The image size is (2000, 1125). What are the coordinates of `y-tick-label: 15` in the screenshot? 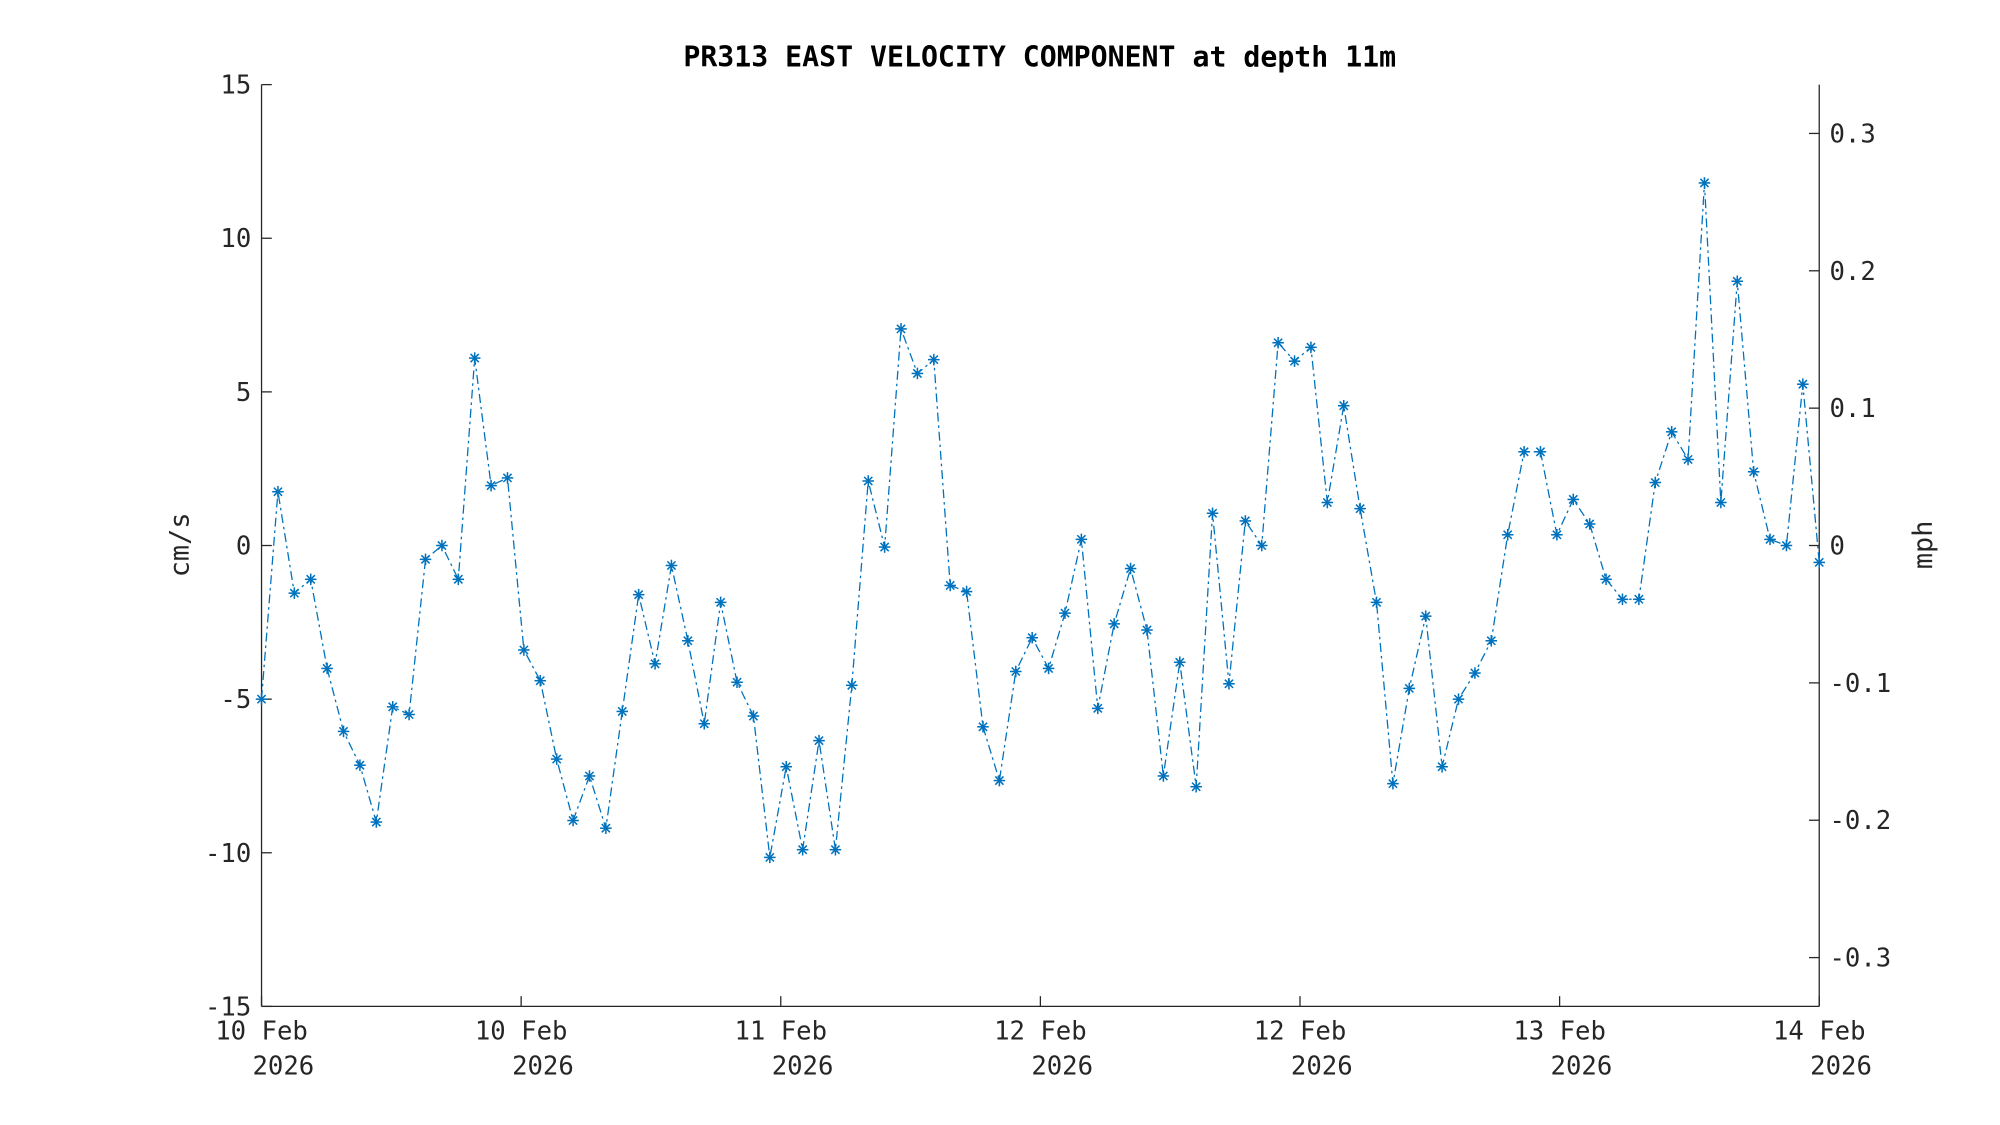 It's located at (235, 86).